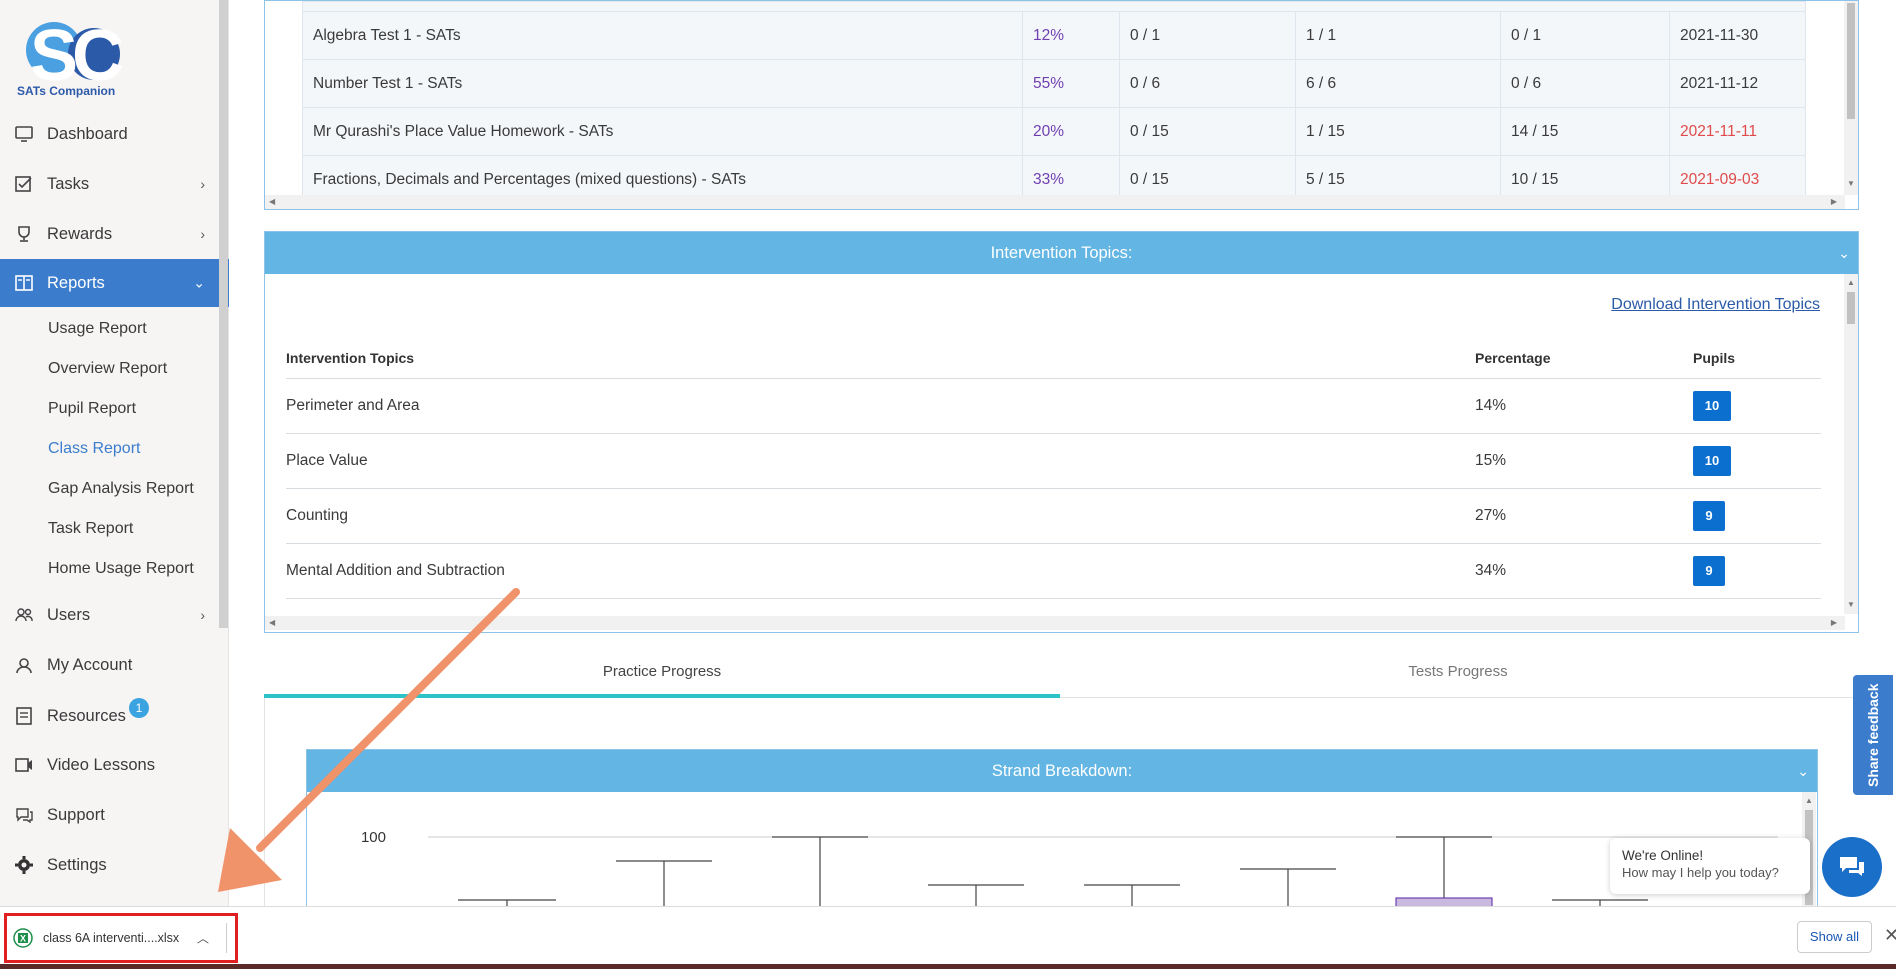  I want to click on sidebar-item-label: Users, so click(69, 614).